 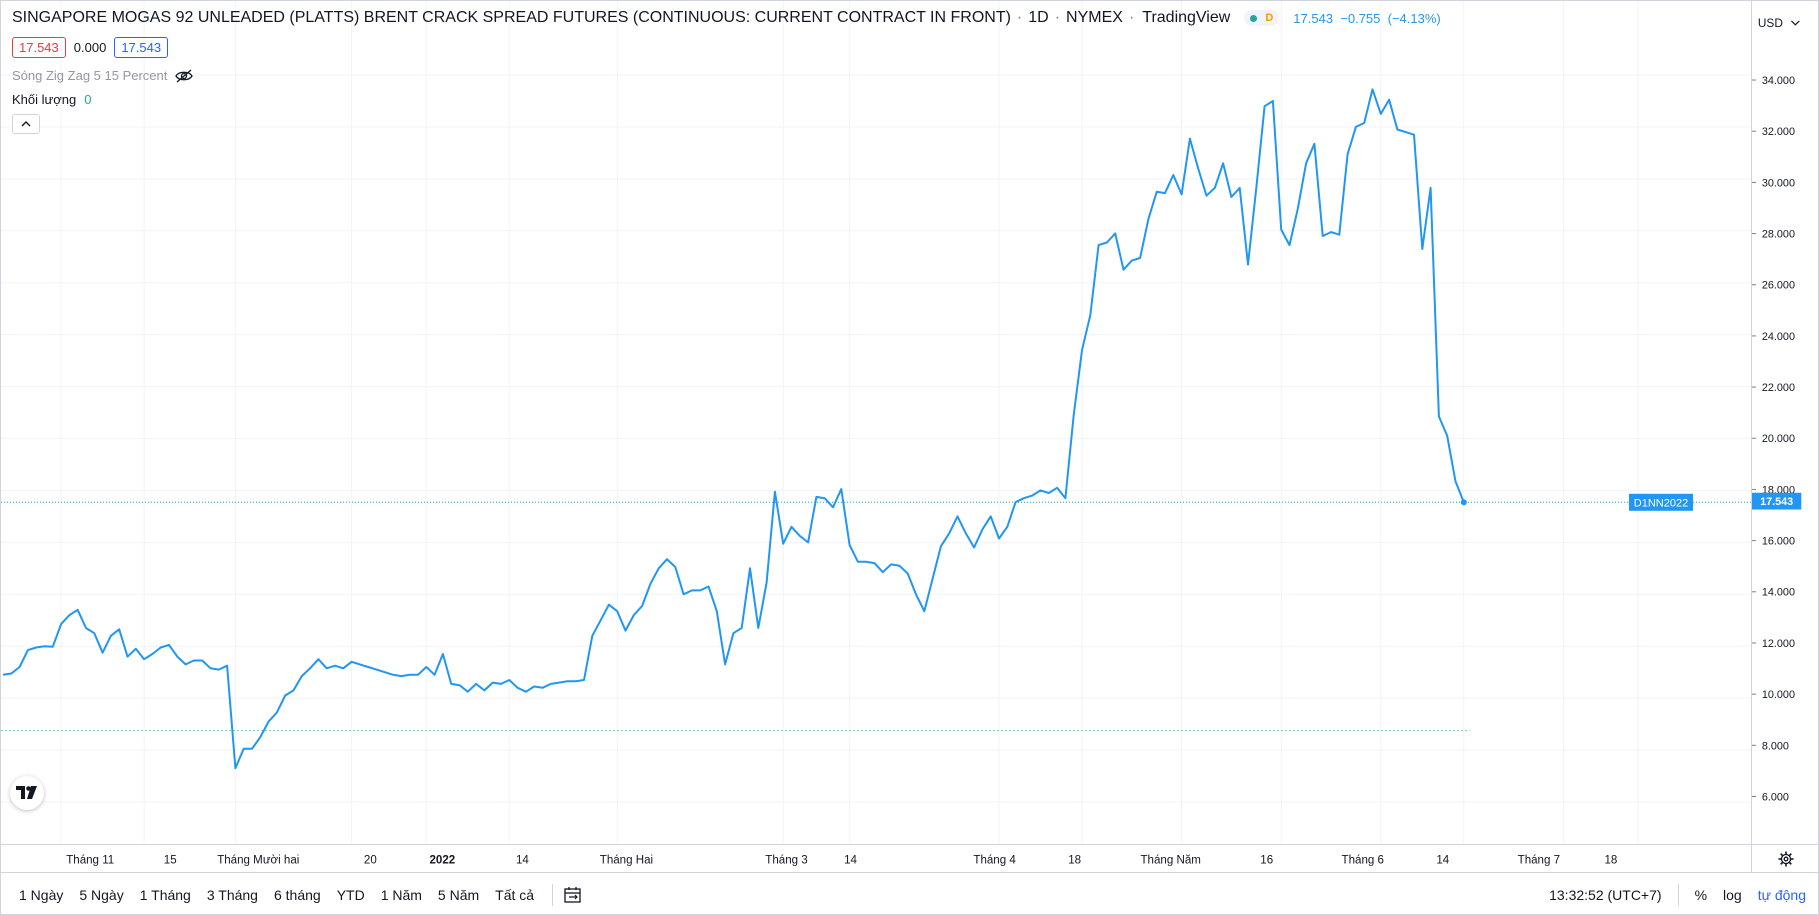 I want to click on price-tick-label: 26.000, so click(x=1778, y=286).